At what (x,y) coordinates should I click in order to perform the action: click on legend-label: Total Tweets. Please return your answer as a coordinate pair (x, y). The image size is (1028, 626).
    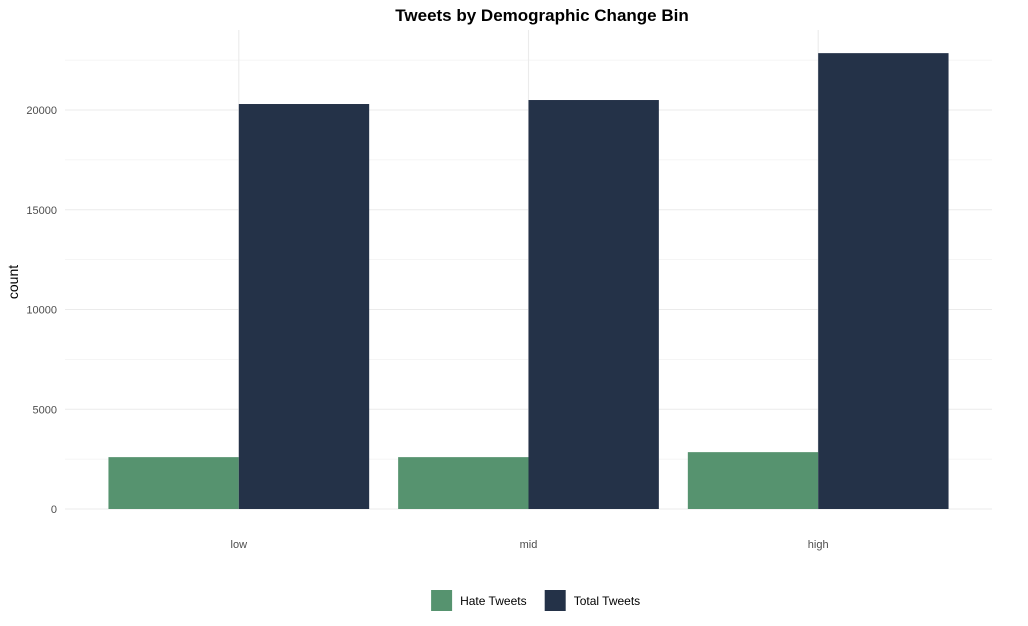
    Looking at the image, I should click on (607, 601).